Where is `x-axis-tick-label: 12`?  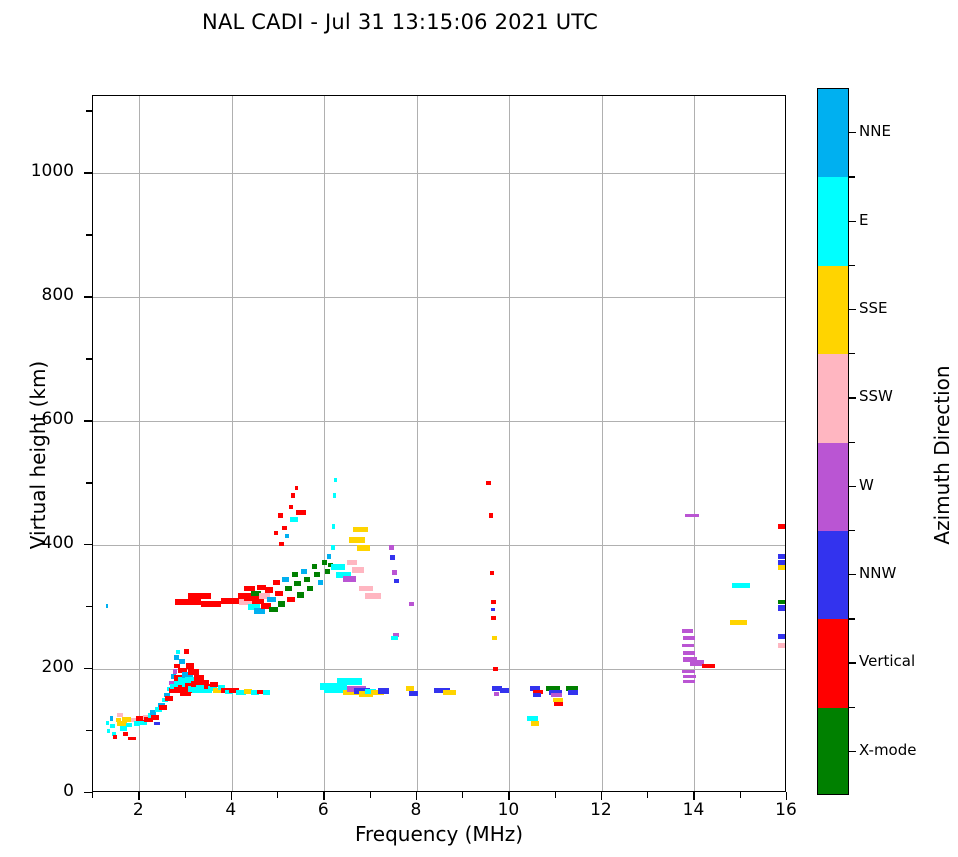
x-axis-tick-label: 12 is located at coordinates (601, 810).